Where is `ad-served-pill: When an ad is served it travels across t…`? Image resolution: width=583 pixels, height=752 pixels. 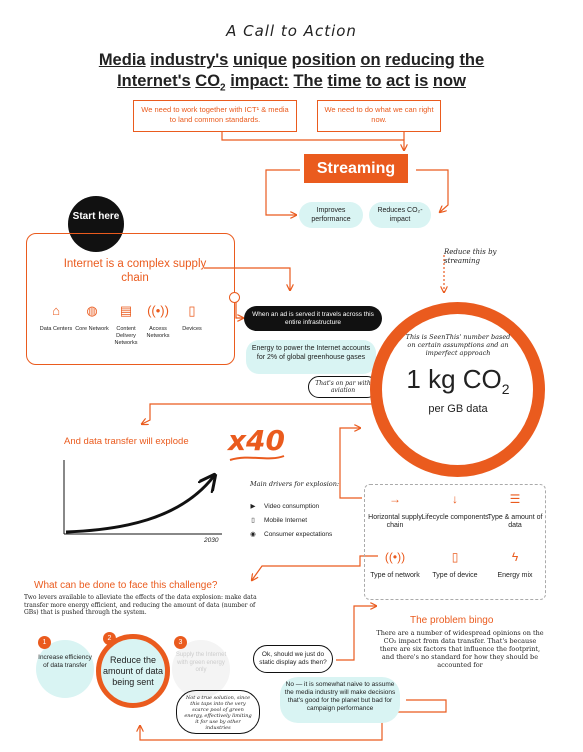
ad-served-pill: When an ad is served it travels across t… is located at coordinates (313, 318).